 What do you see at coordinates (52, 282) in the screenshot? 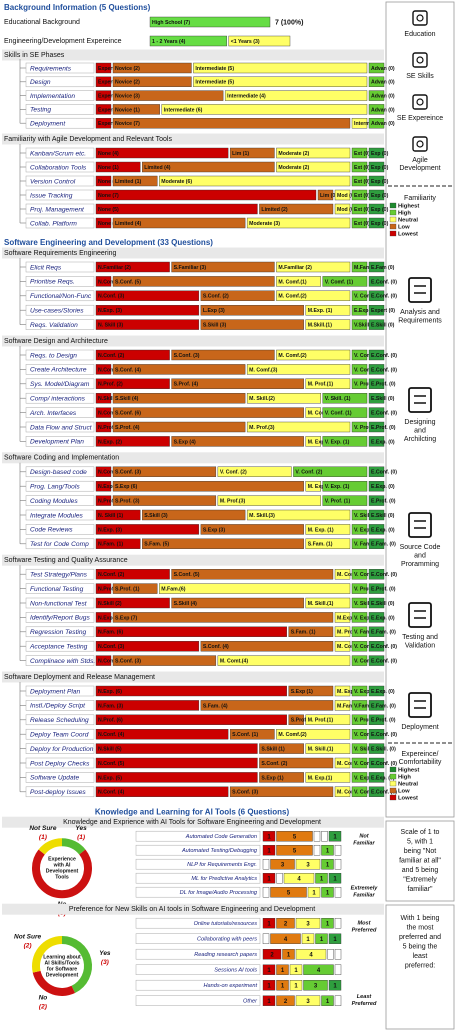
I see `row-label: Prioritise Reqs.` at bounding box center [52, 282].